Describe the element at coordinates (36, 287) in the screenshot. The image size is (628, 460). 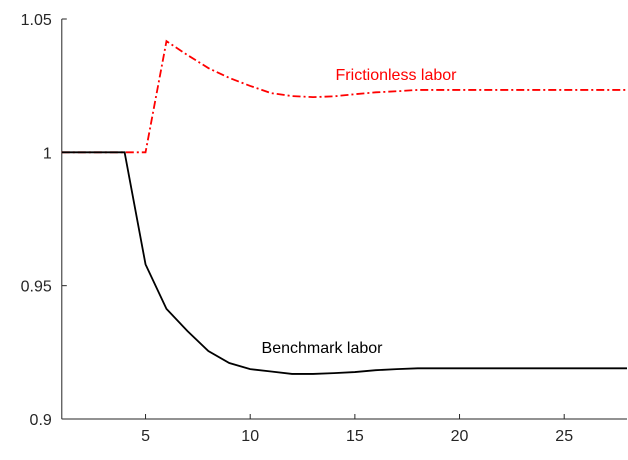
I see `y-tick-label: 0.95` at that location.